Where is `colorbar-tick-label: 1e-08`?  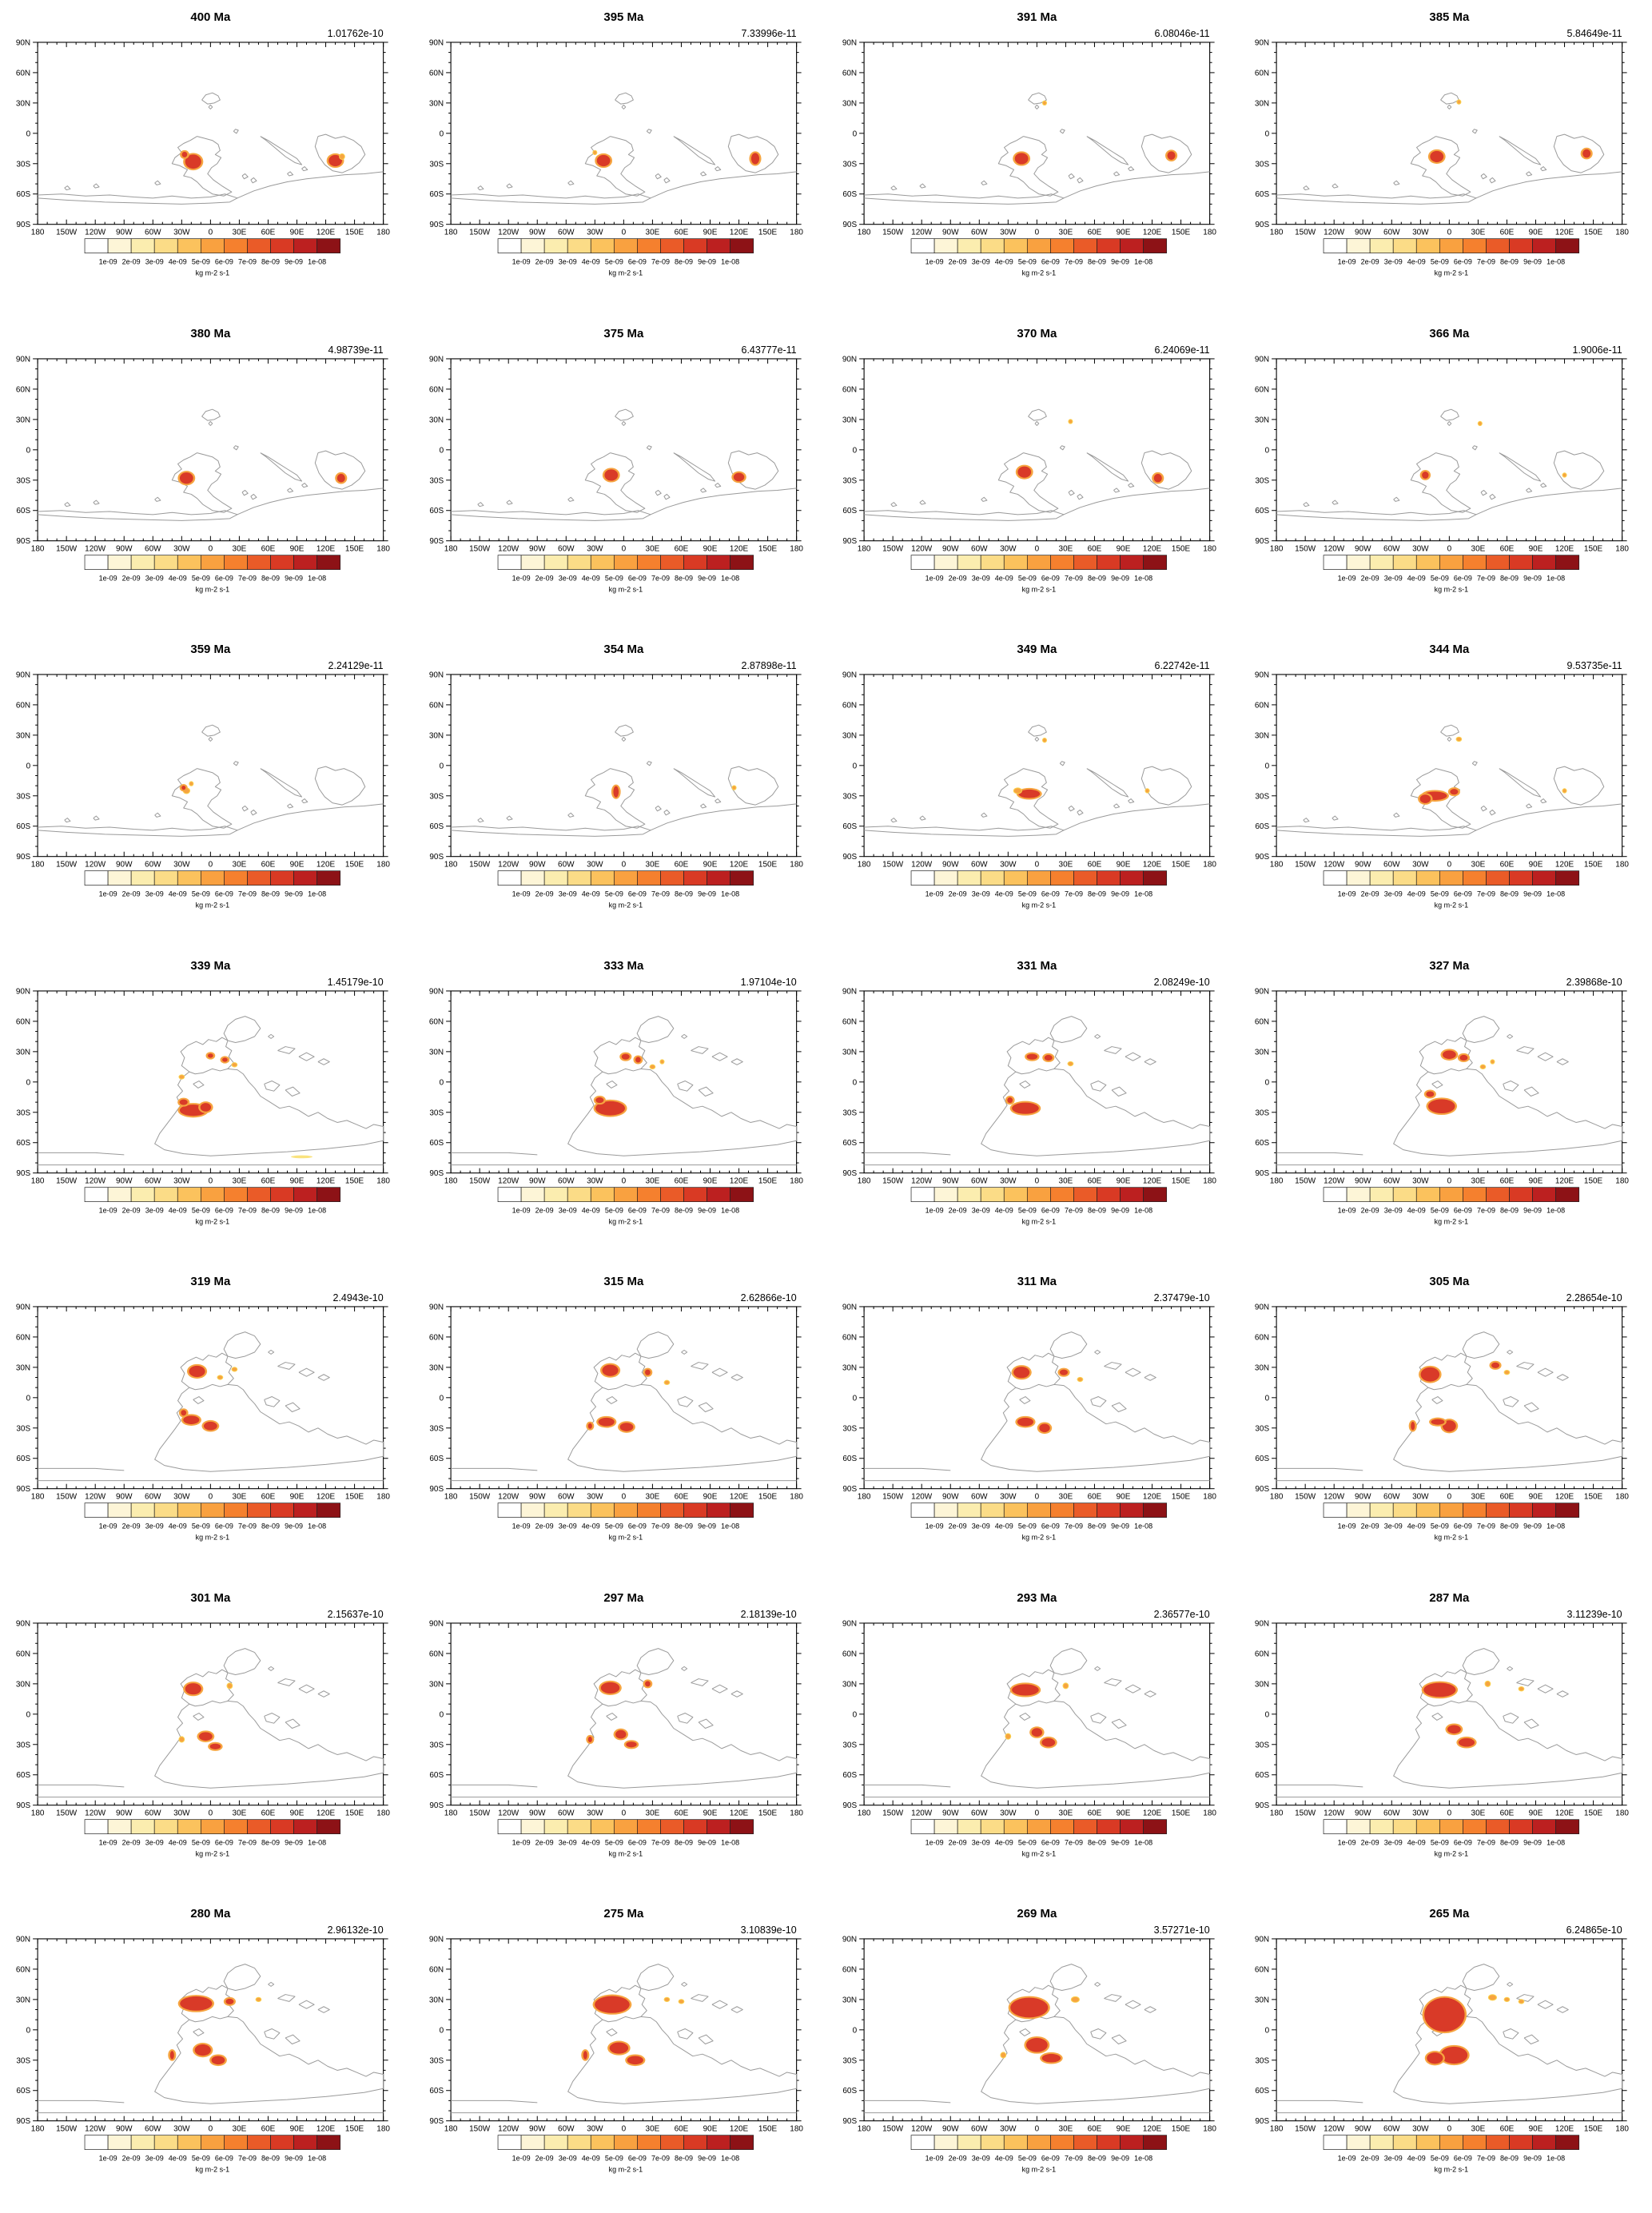 colorbar-tick-label: 1e-08 is located at coordinates (1556, 1526).